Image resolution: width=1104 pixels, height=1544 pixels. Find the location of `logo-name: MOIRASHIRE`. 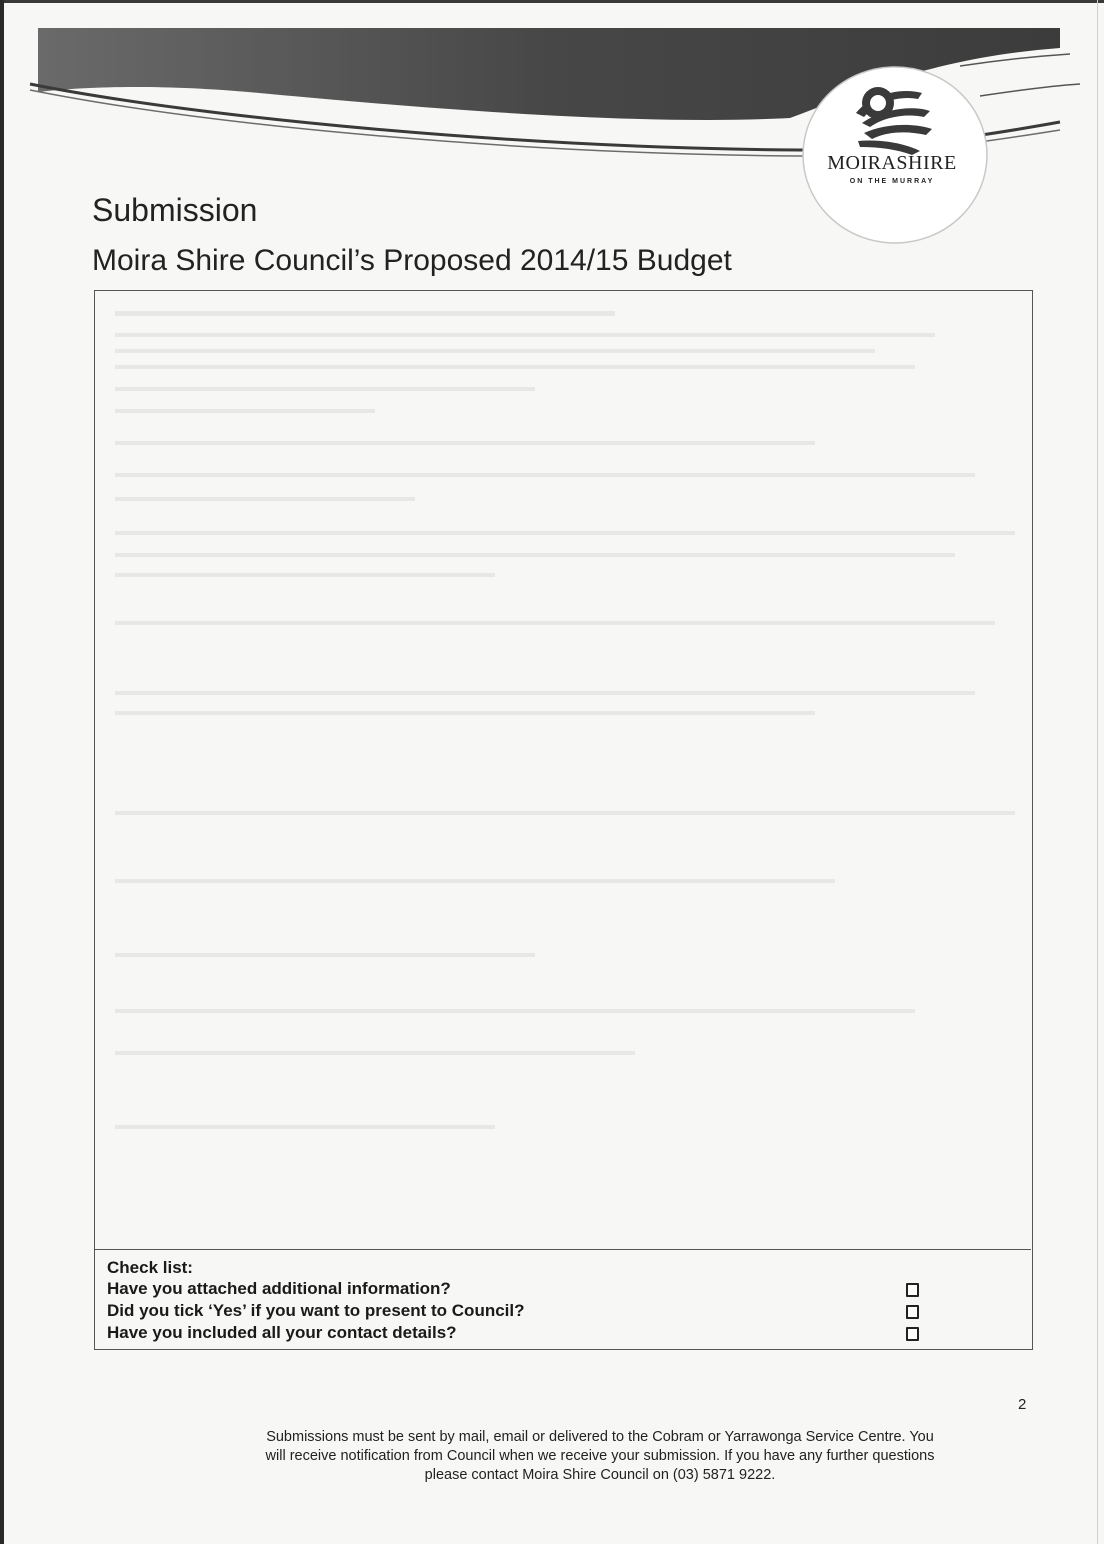

logo-name: MOIRASHIRE is located at coordinates (892, 163).